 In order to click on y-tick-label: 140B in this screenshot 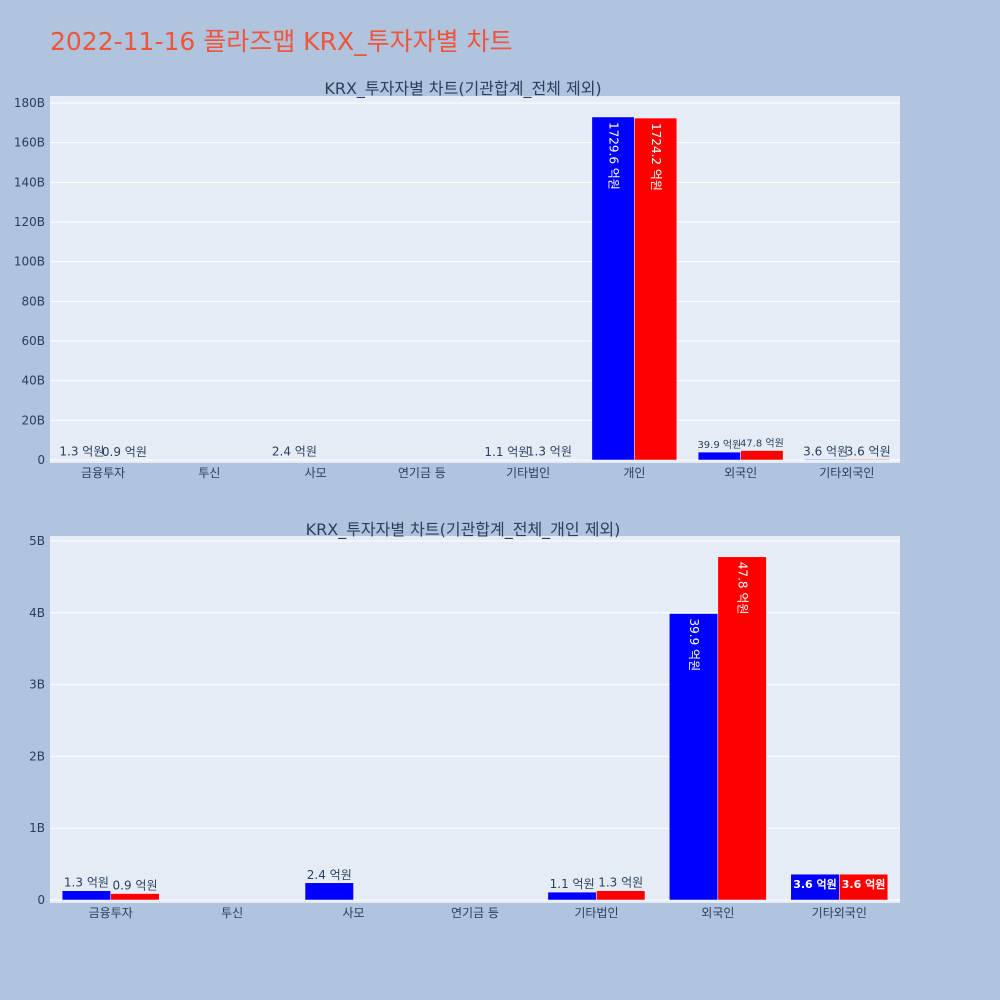, I will do `click(29, 182)`.